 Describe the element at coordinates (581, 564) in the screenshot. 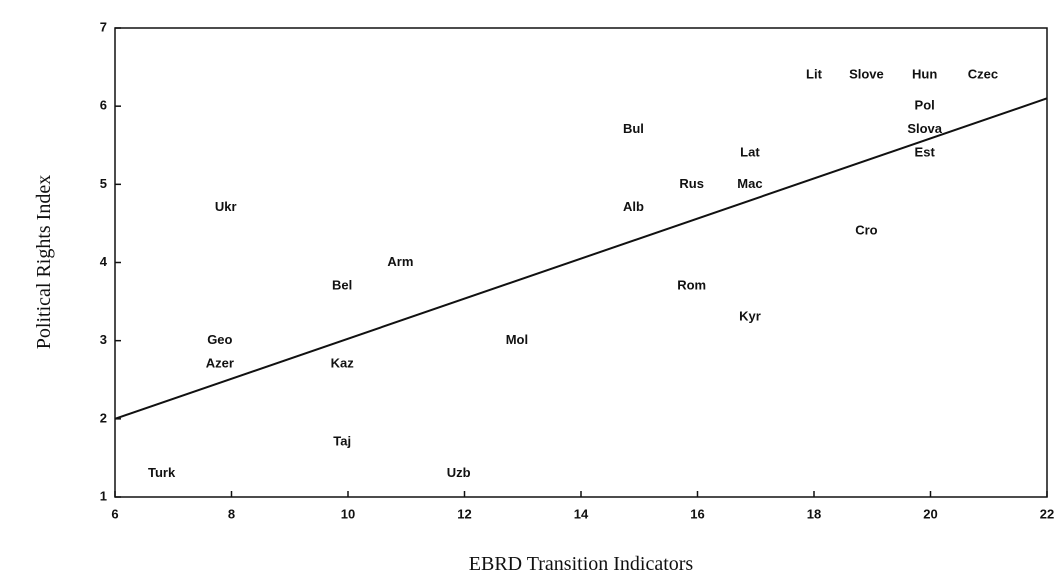

I see `x-axis-title: EBRD Transition Indicators` at that location.